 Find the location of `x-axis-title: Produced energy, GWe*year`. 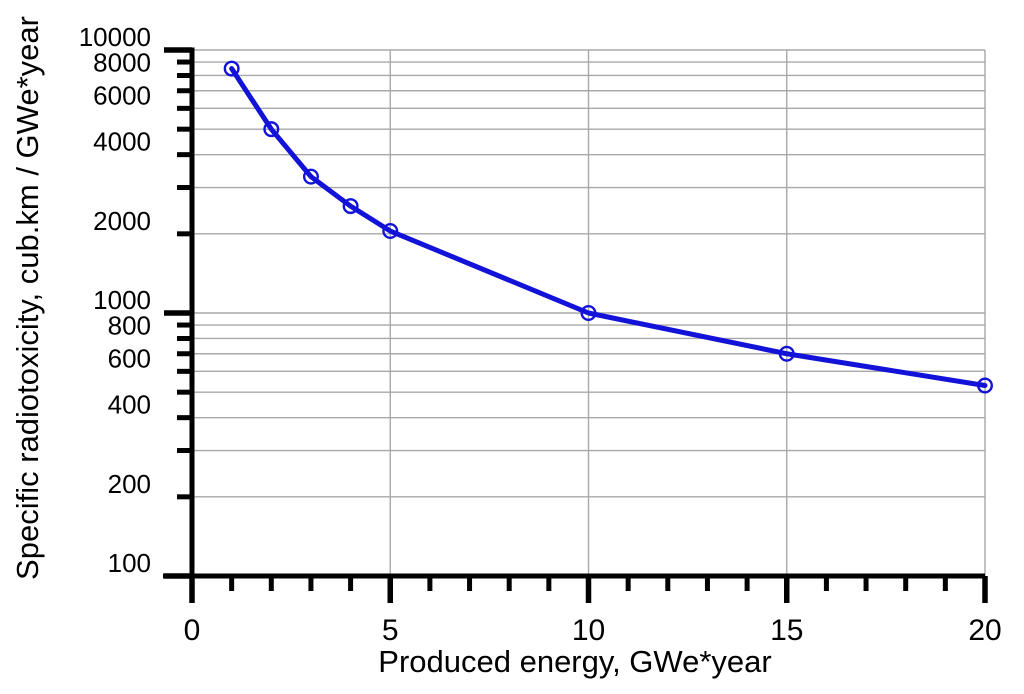

x-axis-title: Produced energy, GWe*year is located at coordinates (575, 661).